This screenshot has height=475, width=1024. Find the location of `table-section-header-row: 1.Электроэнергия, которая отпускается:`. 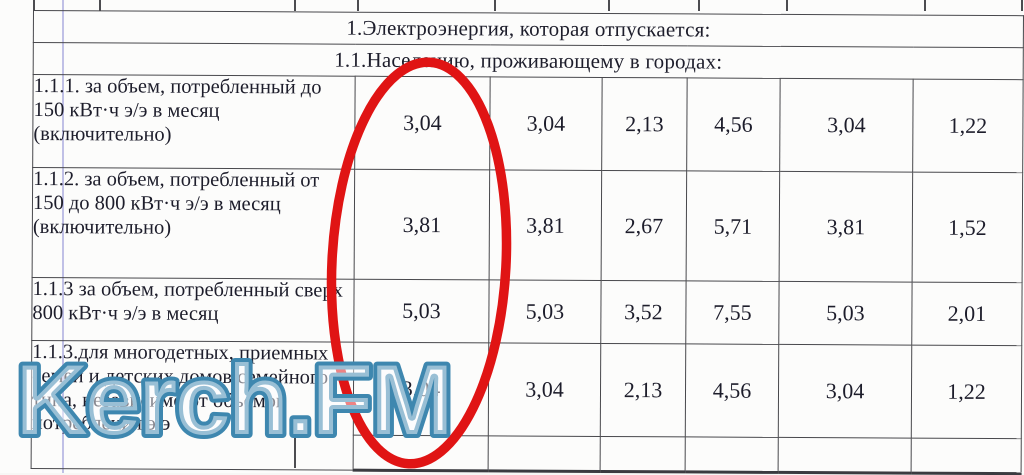

table-section-header-row: 1.Электроэнергия, которая отпускается: is located at coordinates (528, 29).